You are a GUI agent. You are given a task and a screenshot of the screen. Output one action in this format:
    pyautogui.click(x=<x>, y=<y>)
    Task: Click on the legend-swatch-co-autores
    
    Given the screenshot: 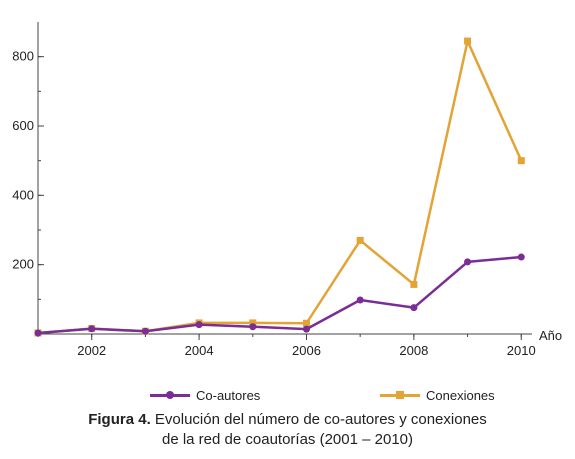 What is the action you would take?
    pyautogui.click(x=170, y=394)
    